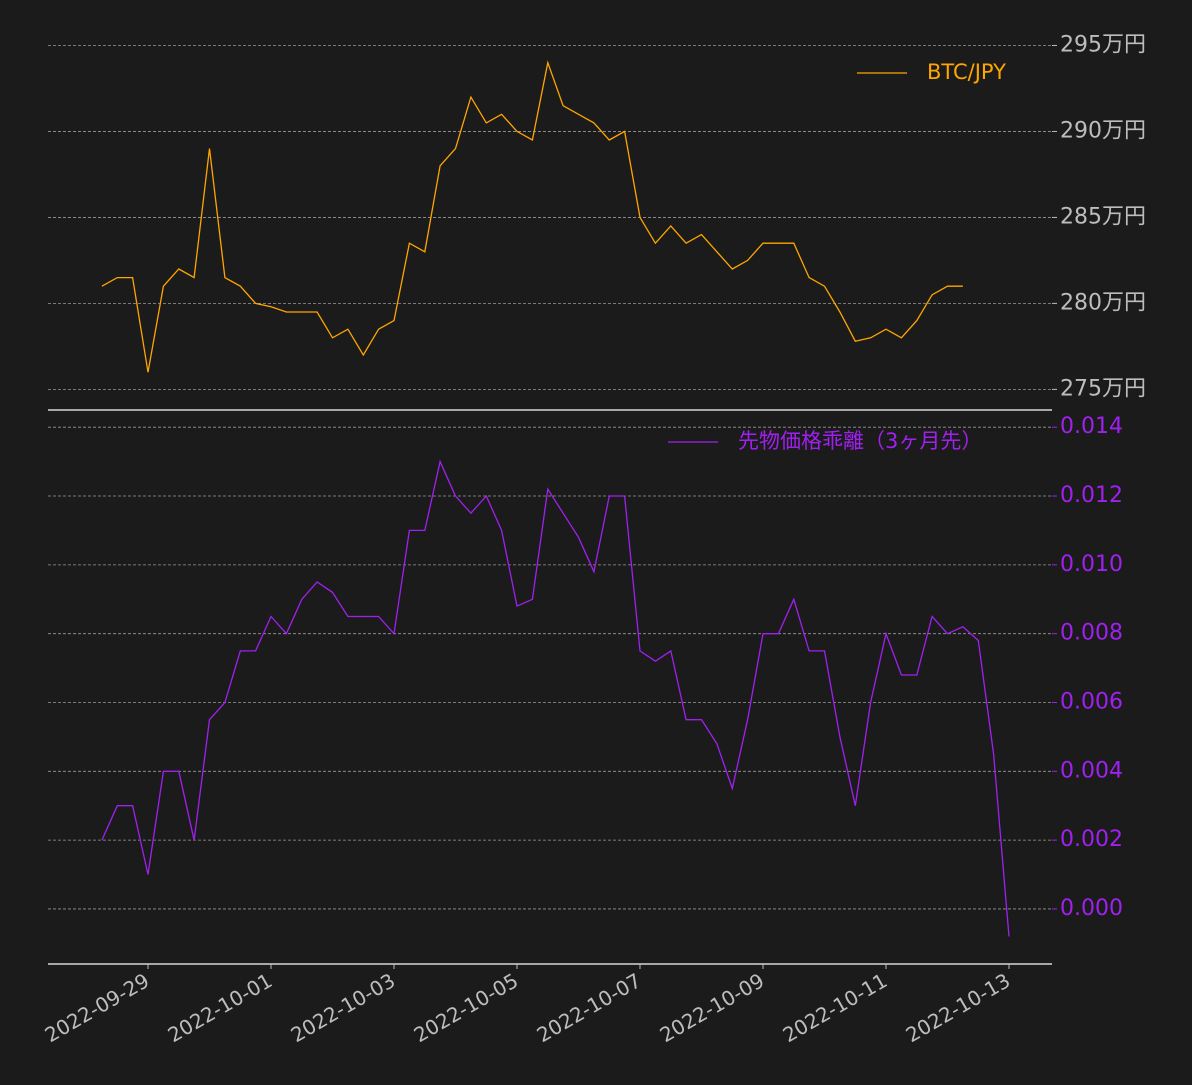  Describe the element at coordinates (966, 72) in the screenshot. I see `legend-label: BTC/JPY` at that location.